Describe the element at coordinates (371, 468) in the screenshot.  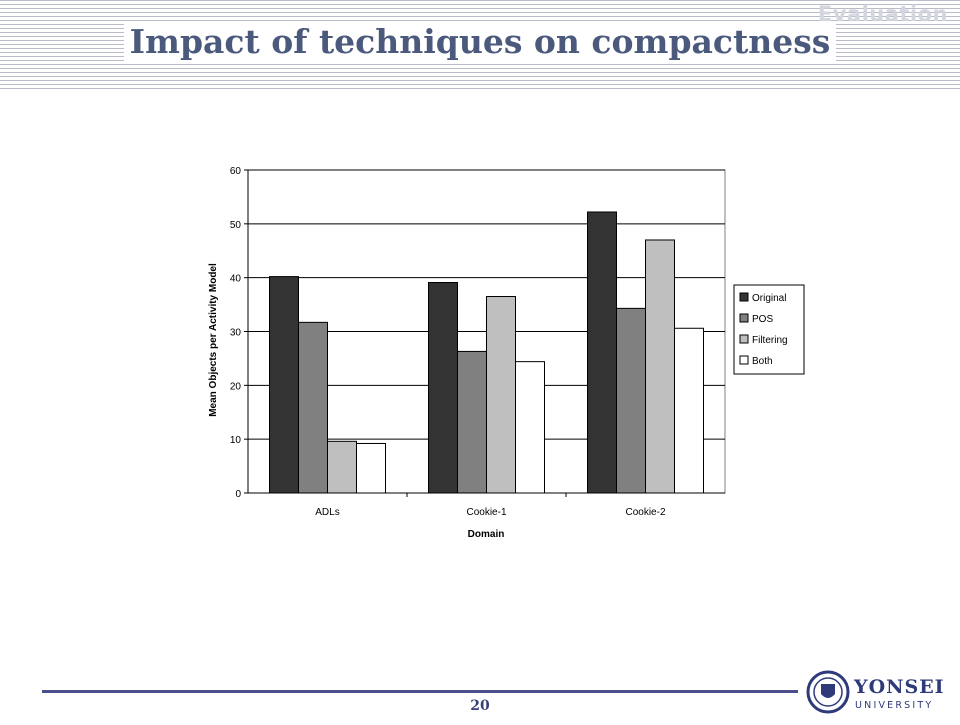
I see `bar-both-adls` at that location.